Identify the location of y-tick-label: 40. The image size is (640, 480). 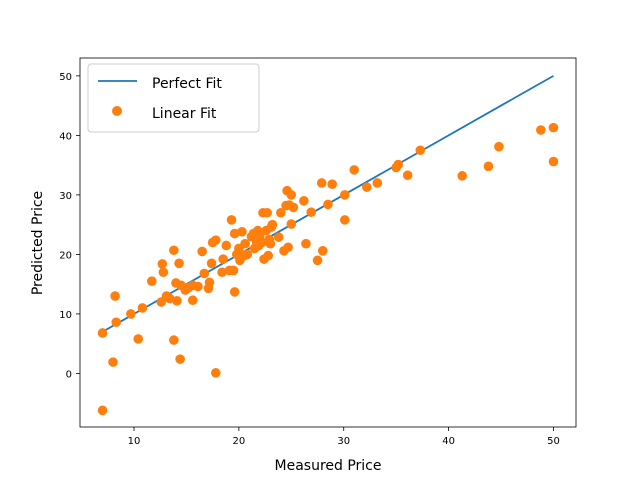
(65, 136).